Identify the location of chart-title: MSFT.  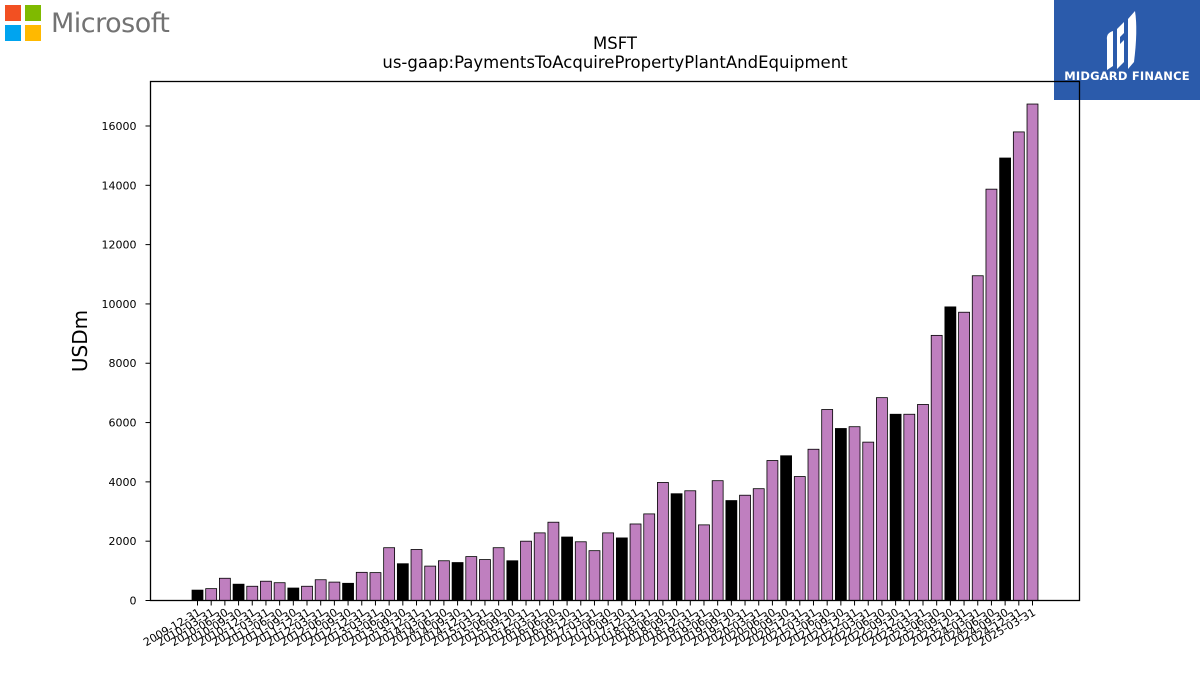
(615, 43).